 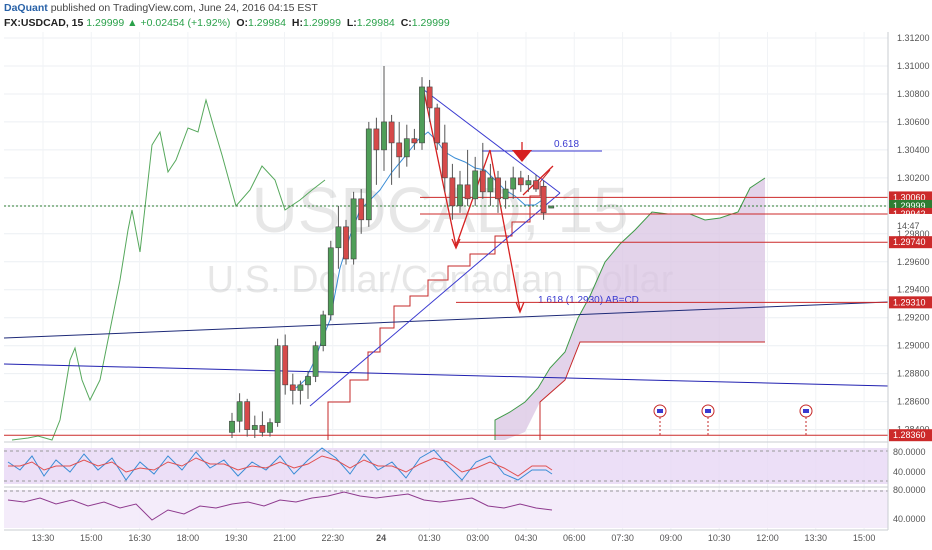 I want to click on price-tick-label: 1.29800, so click(x=913, y=234).